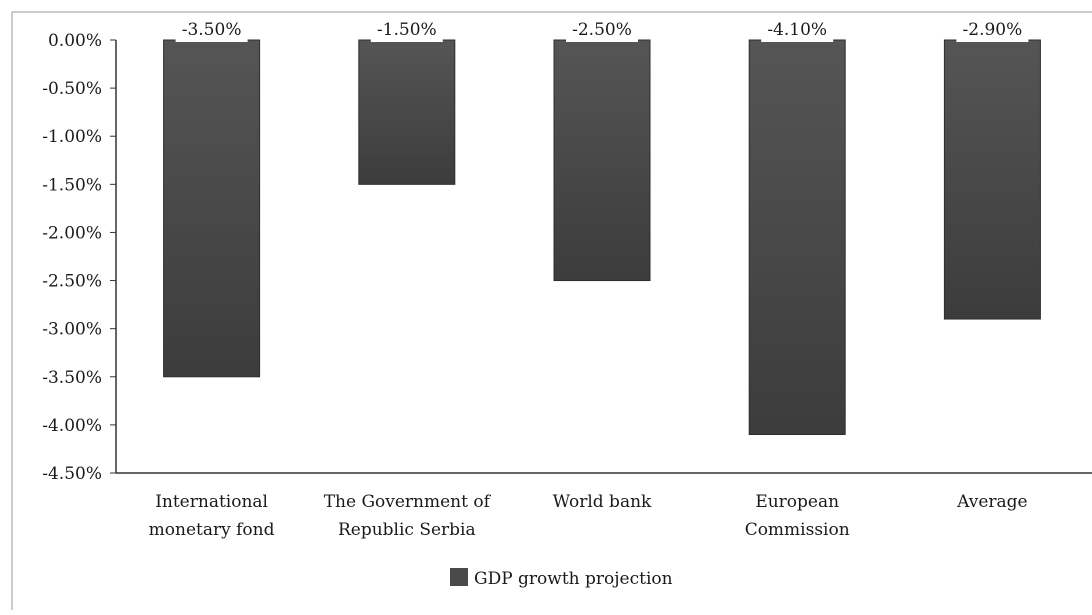 Image resolution: width=1092 pixels, height=615 pixels. I want to click on y-tick-label: -0.50%, so click(72, 89).